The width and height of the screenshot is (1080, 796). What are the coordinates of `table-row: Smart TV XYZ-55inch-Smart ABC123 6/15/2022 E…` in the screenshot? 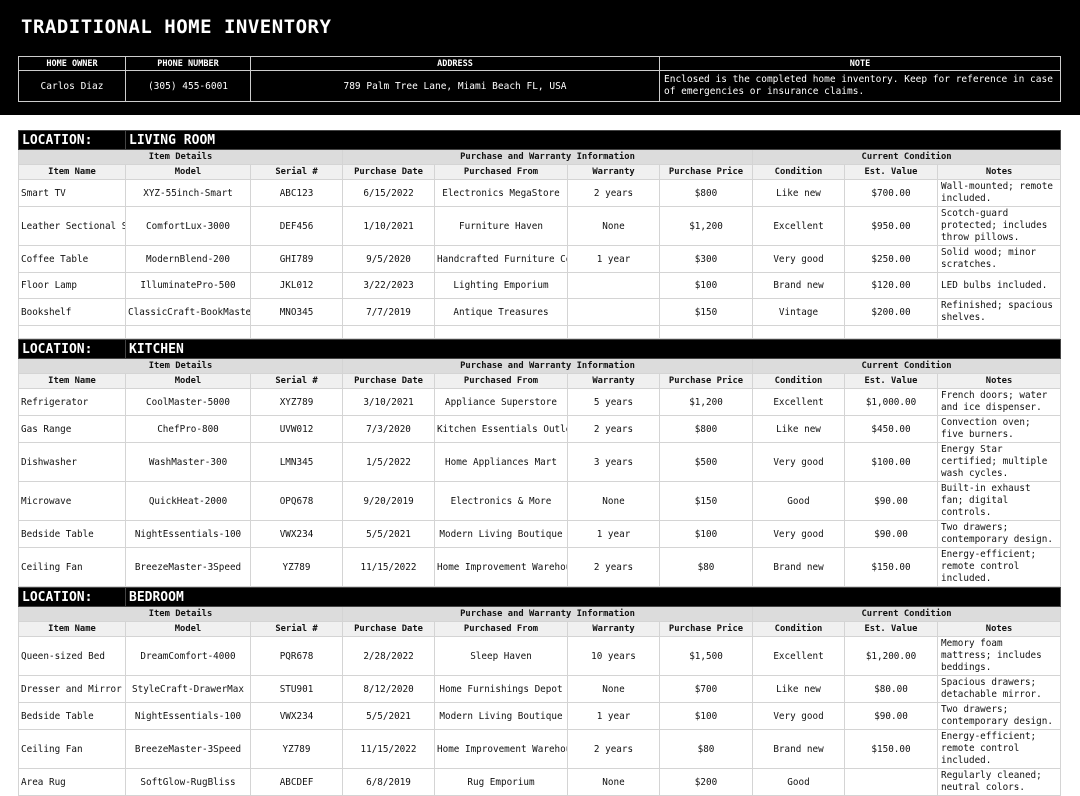 It's located at (540, 193).